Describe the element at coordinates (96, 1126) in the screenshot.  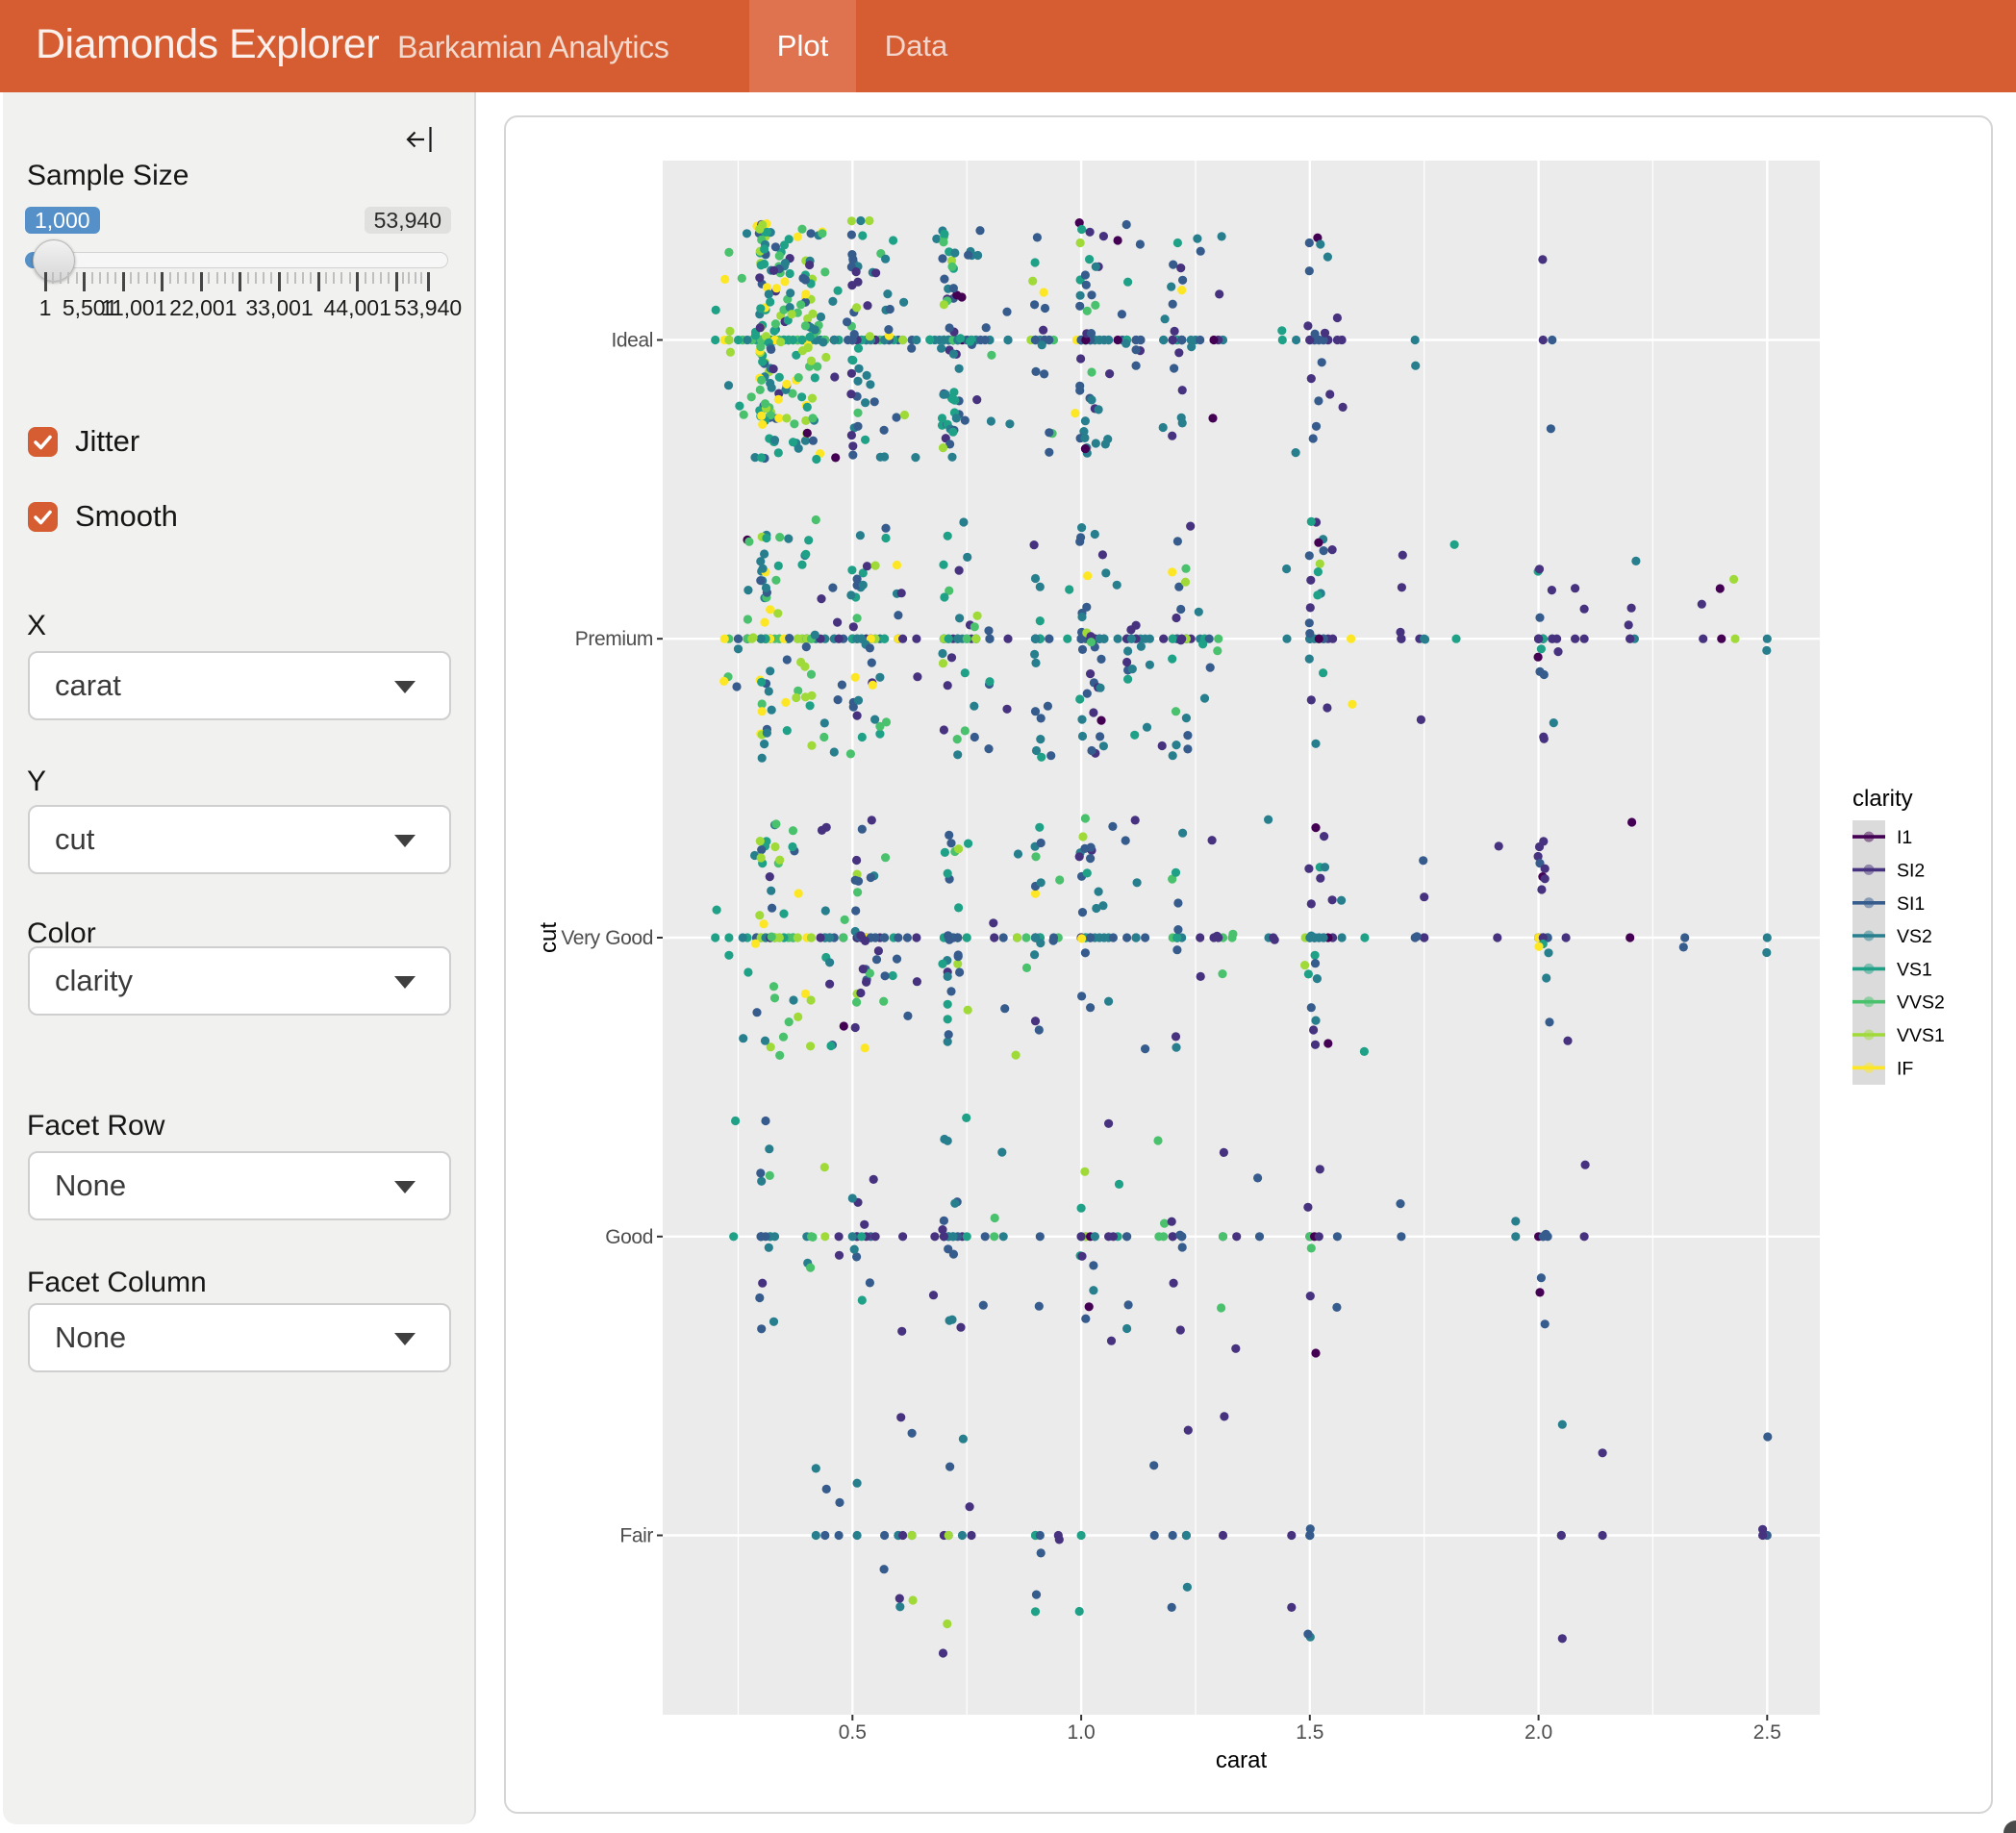
I see `facet-row-select-label: Facet Row` at that location.